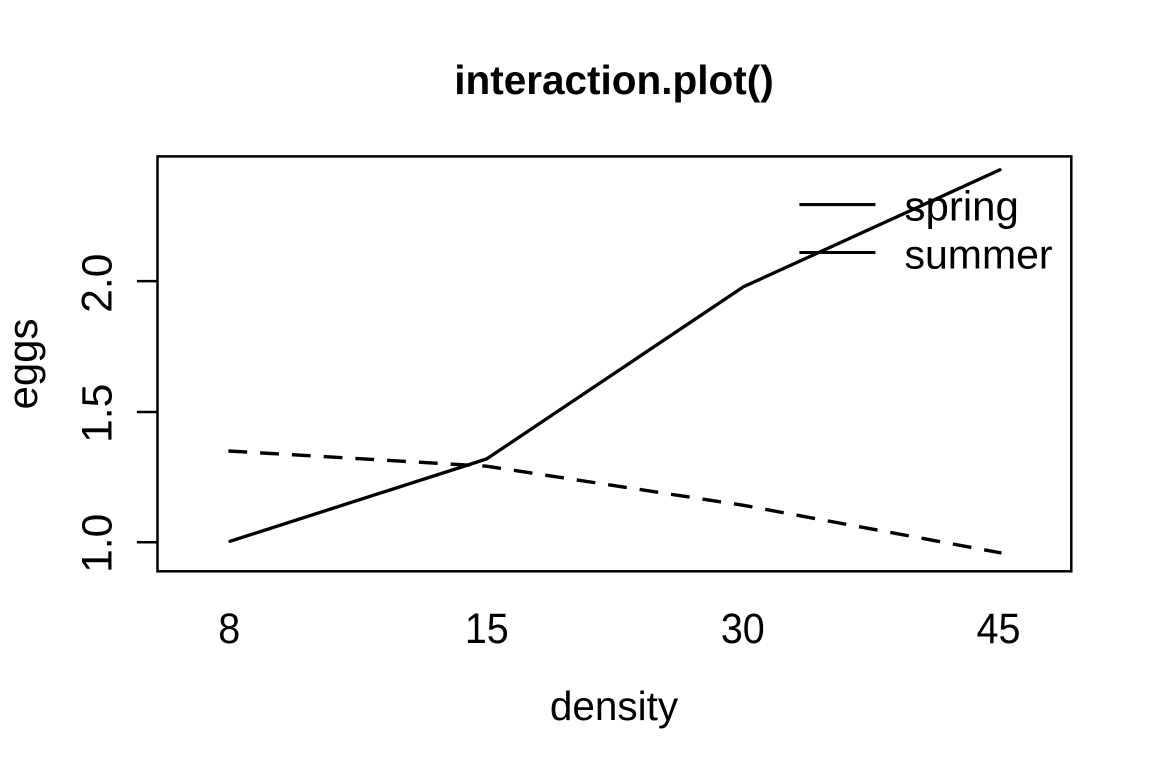  I want to click on svg-text: interaction.plot(), so click(613, 80).